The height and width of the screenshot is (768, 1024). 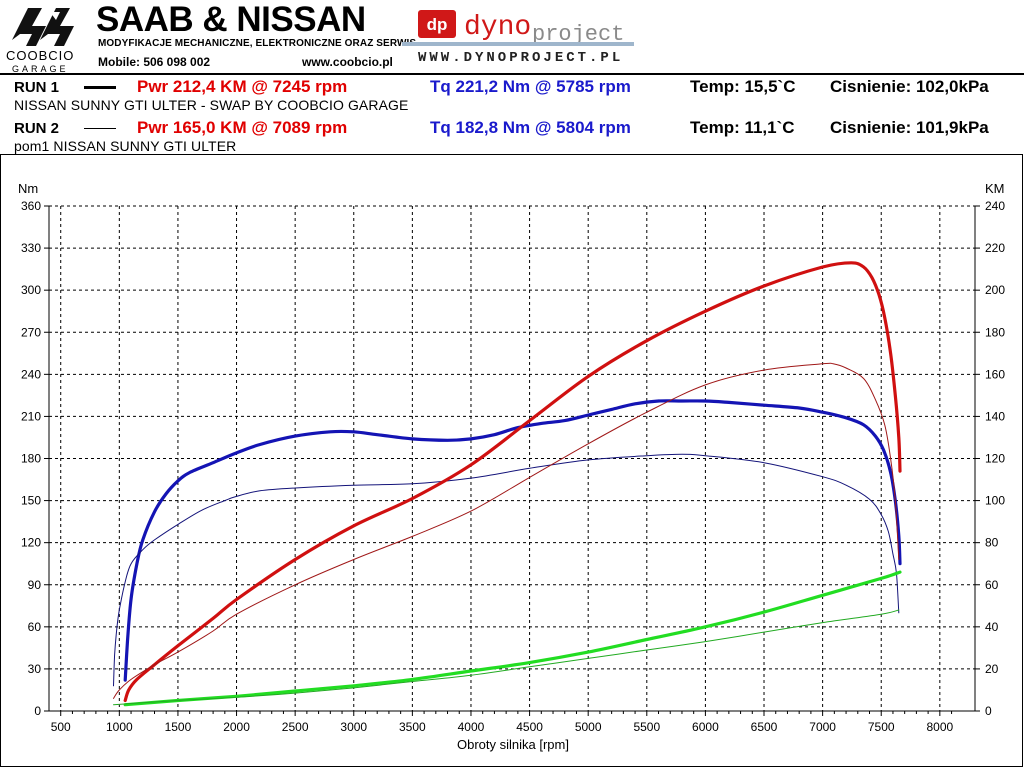 I want to click on run2-pressure: Cisnienie: 101,9kPa, so click(x=909, y=127).